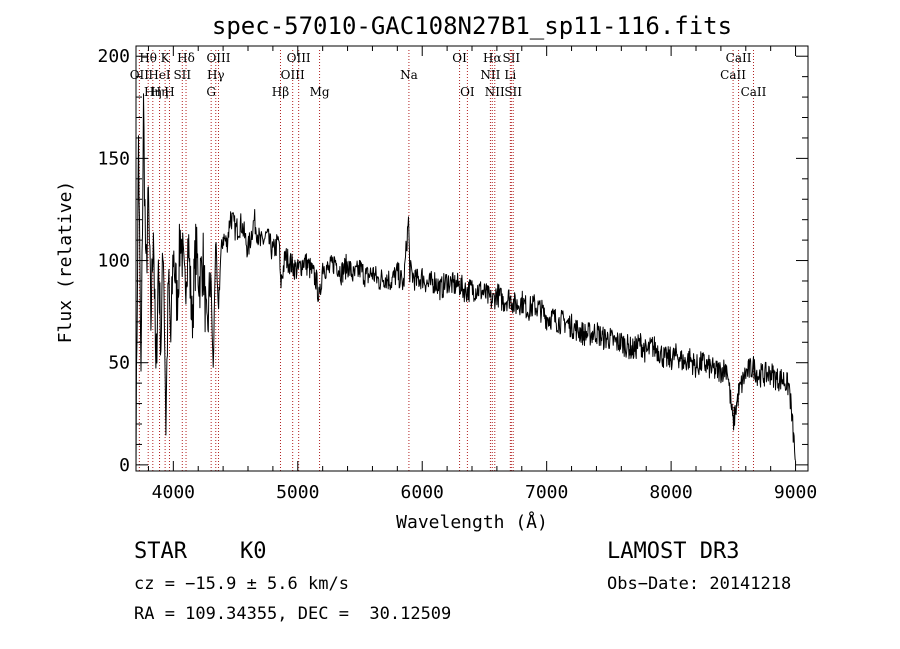 Image resolution: width=900 pixels, height=649 pixels. What do you see at coordinates (216, 75) in the screenshot?
I see `line-marker-label: Hγ` at bounding box center [216, 75].